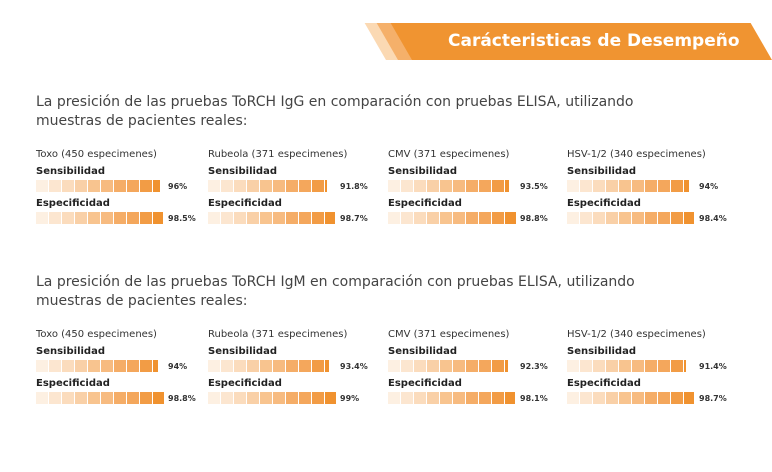  Describe the element at coordinates (178, 366) in the screenshot. I see `sensitivity-value: 94%` at that location.